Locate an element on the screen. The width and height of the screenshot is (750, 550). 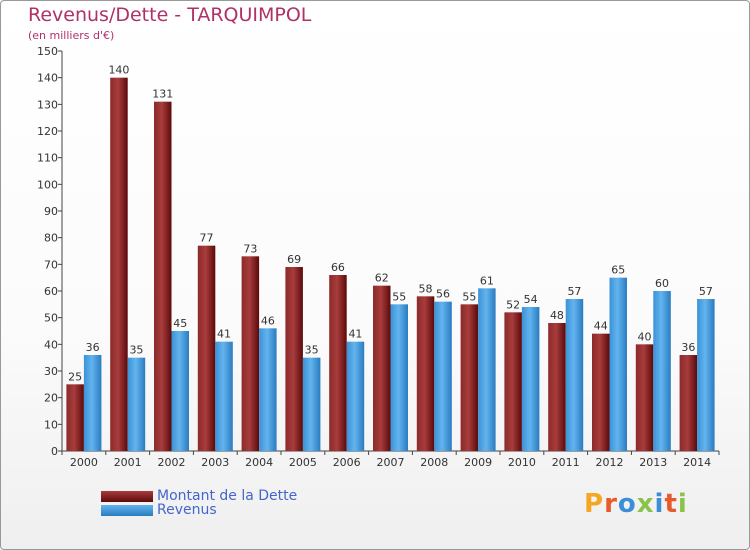
data-label-debt: 48 is located at coordinates (557, 315).